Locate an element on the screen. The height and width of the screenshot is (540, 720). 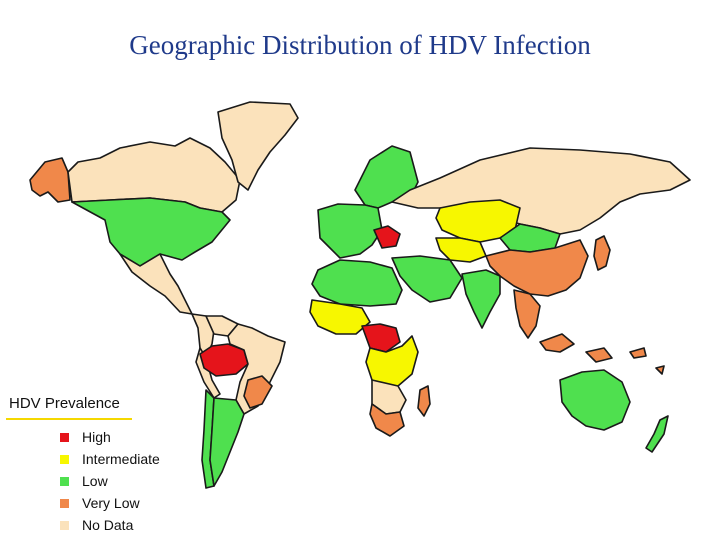
legend-label-very-low: Very Low is located at coordinates (111, 503).